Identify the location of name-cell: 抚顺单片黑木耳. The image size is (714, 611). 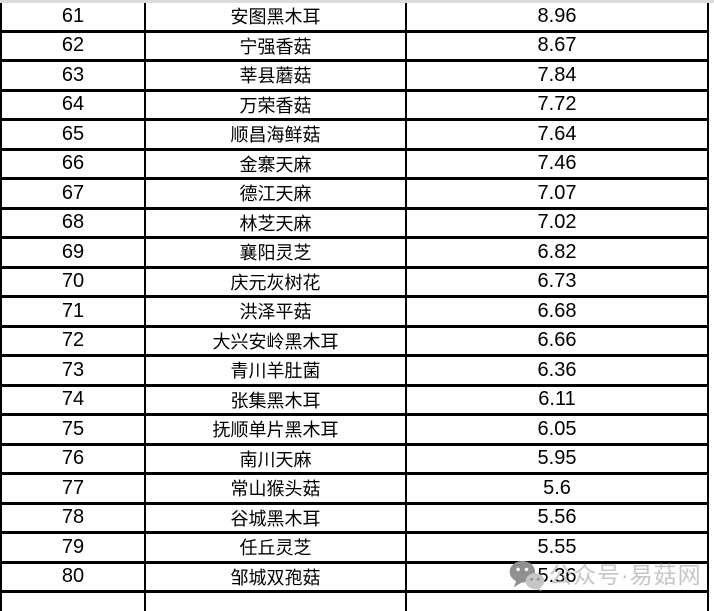
(275, 430).